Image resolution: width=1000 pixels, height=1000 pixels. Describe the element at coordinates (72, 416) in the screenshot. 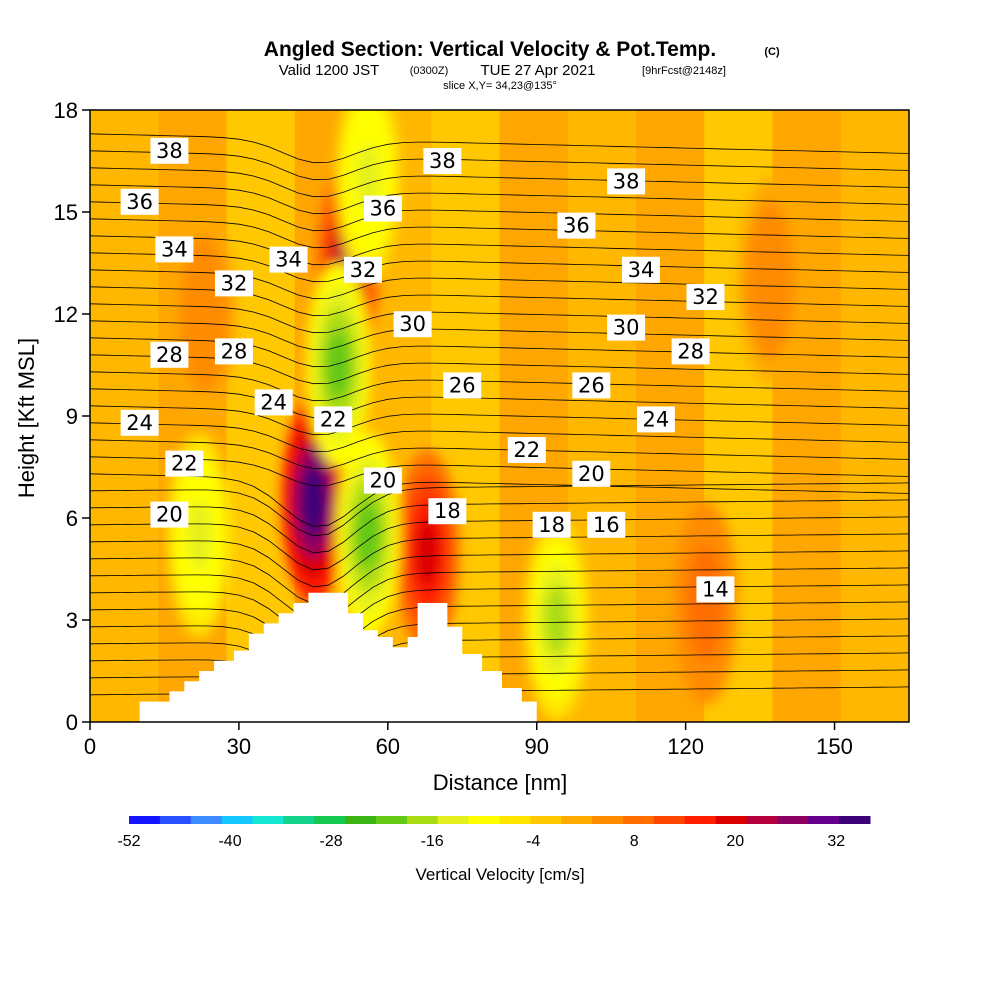

I see `y-axis: 0 3 6 9 12 15 18` at that location.